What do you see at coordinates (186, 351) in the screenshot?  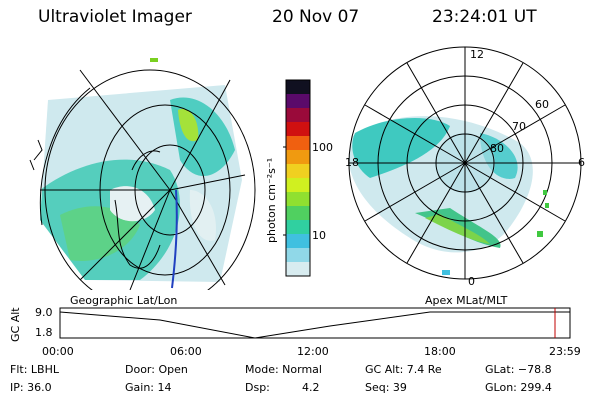 I see `timeline-x-tick-0600: 06:00` at bounding box center [186, 351].